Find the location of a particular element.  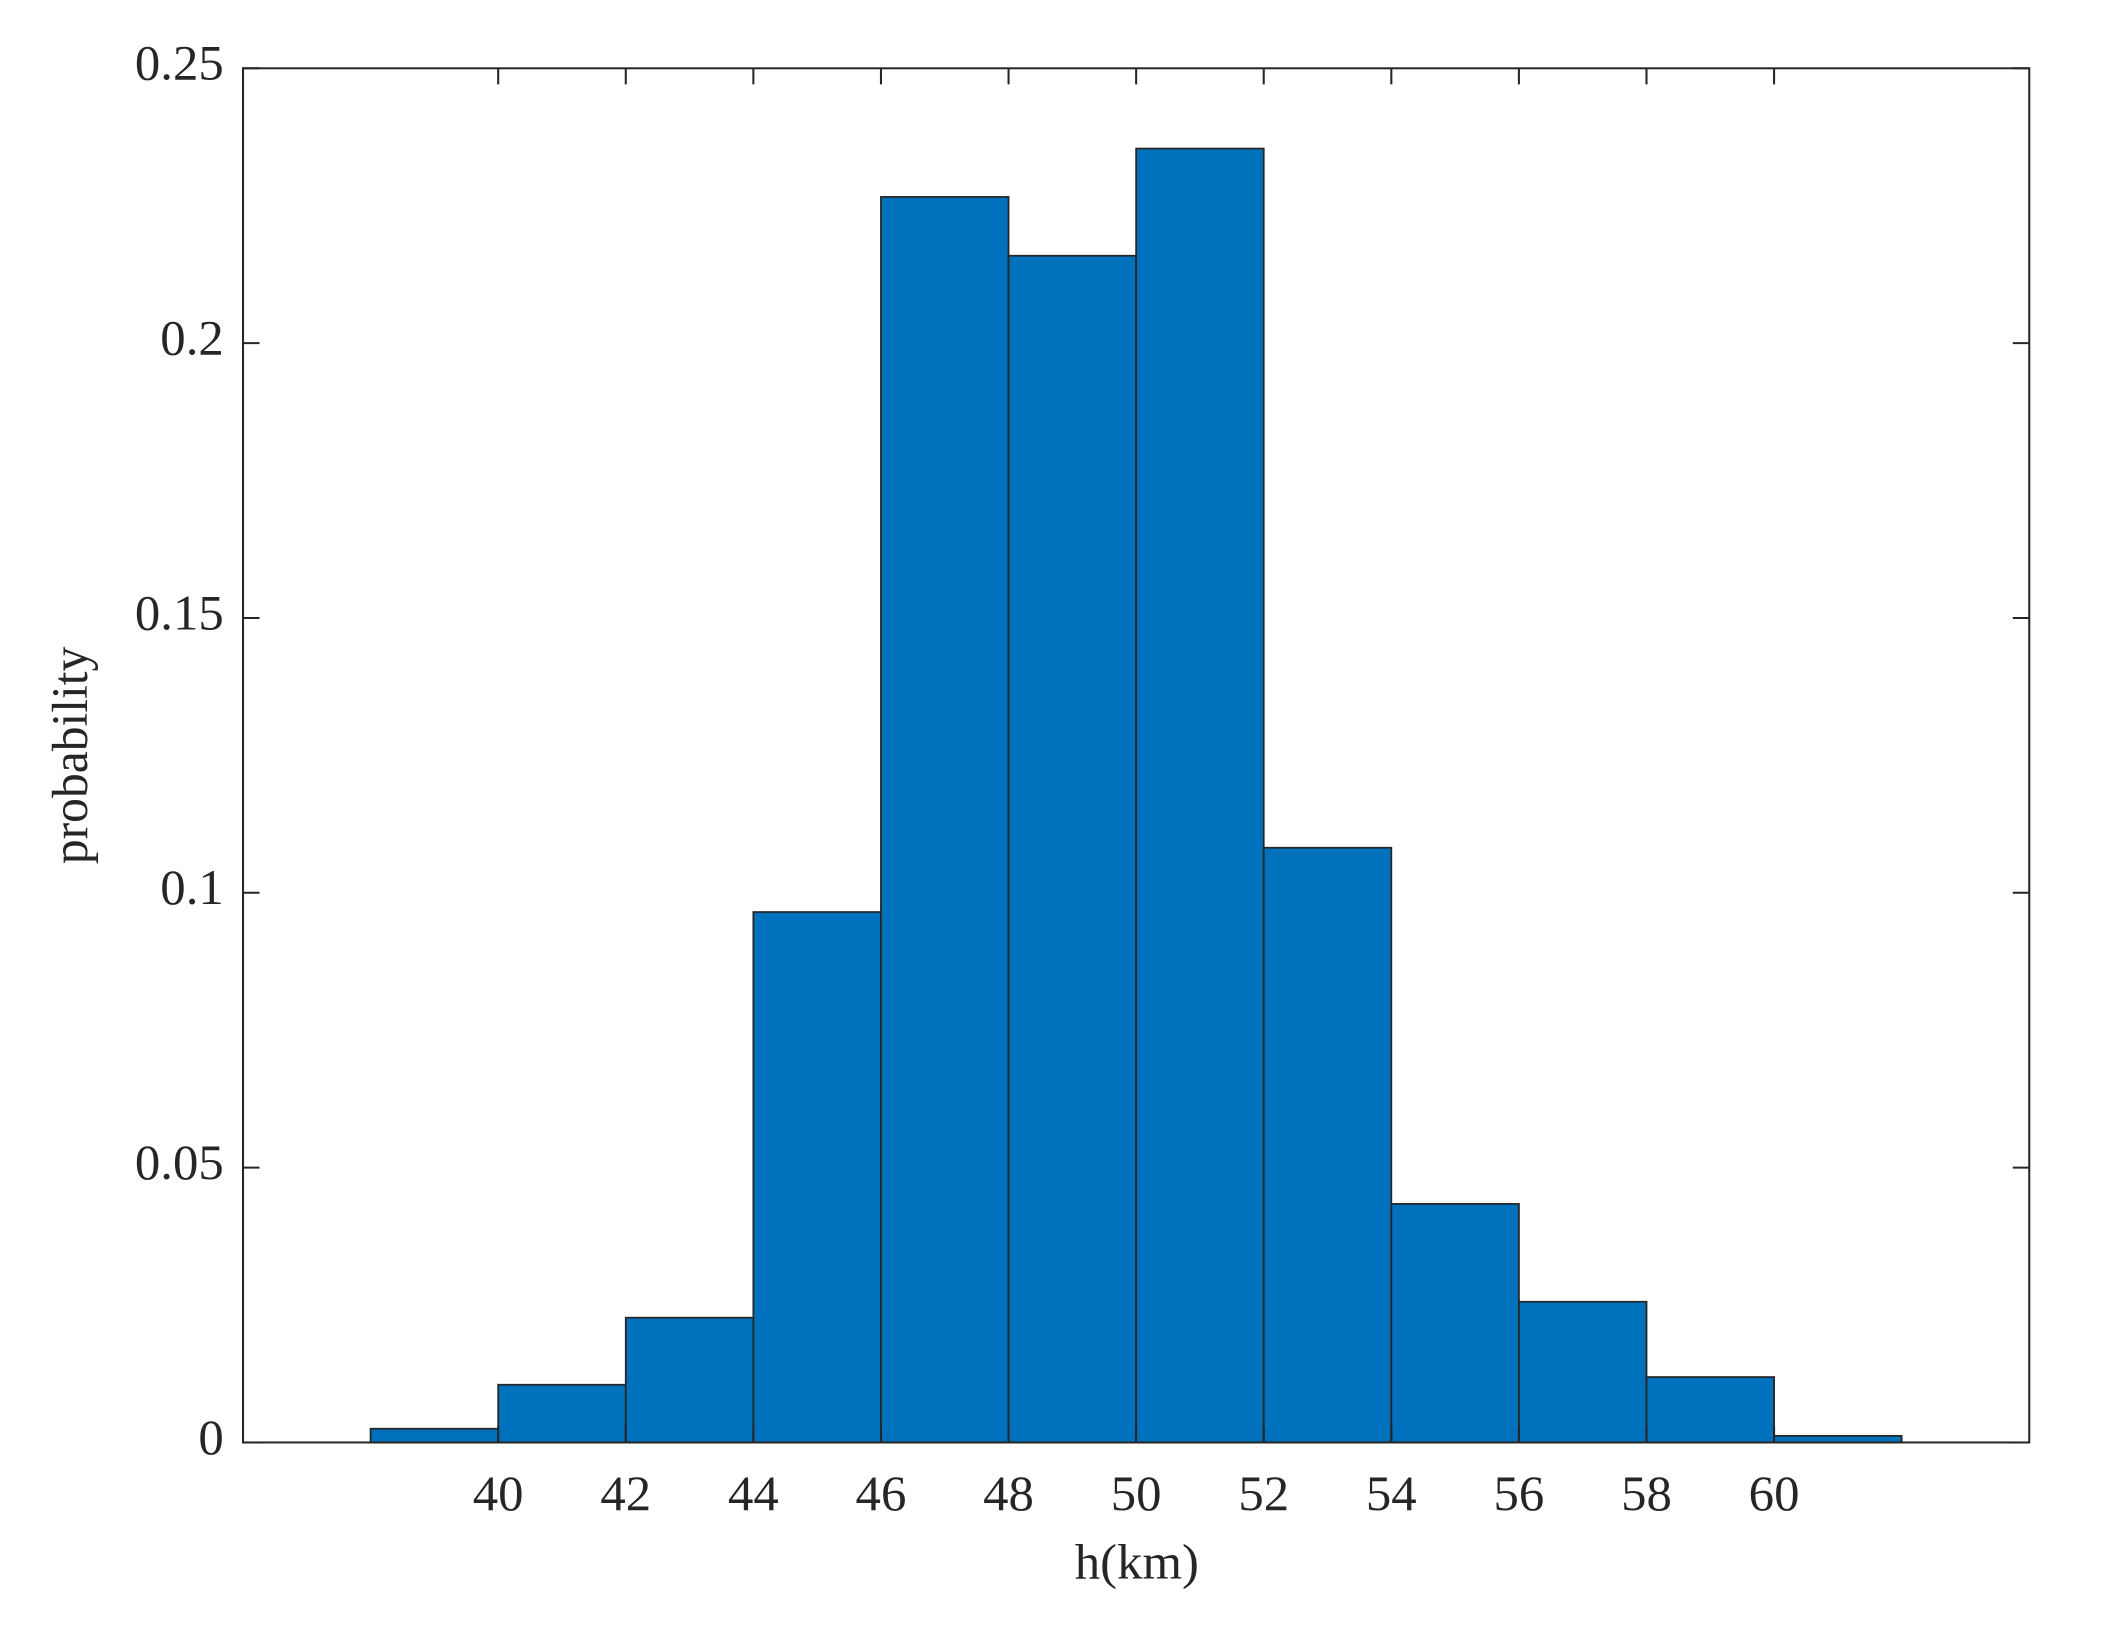

y-tick-label: 0.1 is located at coordinates (191, 887).